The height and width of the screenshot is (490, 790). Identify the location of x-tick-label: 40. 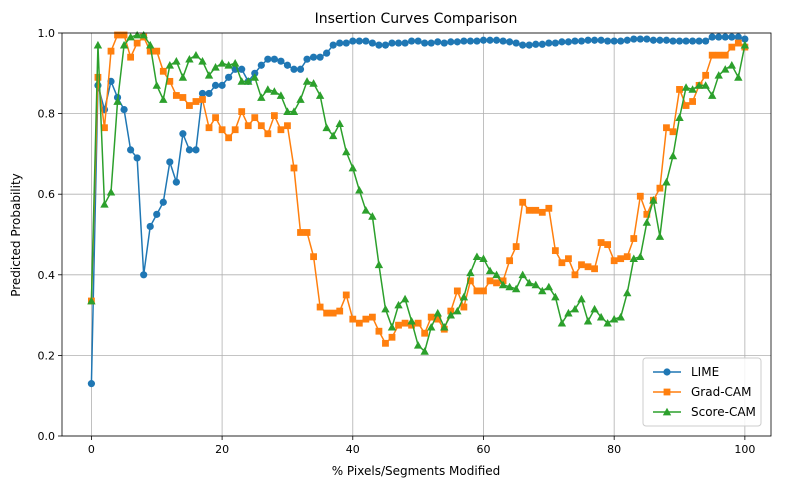
(353, 449).